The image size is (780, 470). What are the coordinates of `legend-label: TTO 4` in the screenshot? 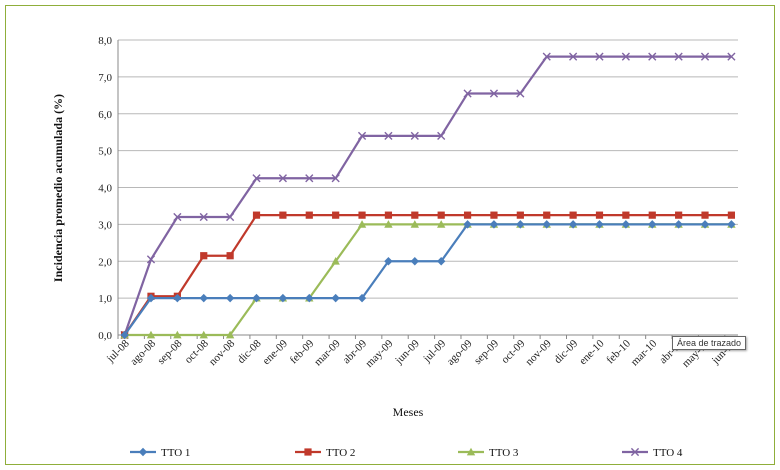 It's located at (668, 453).